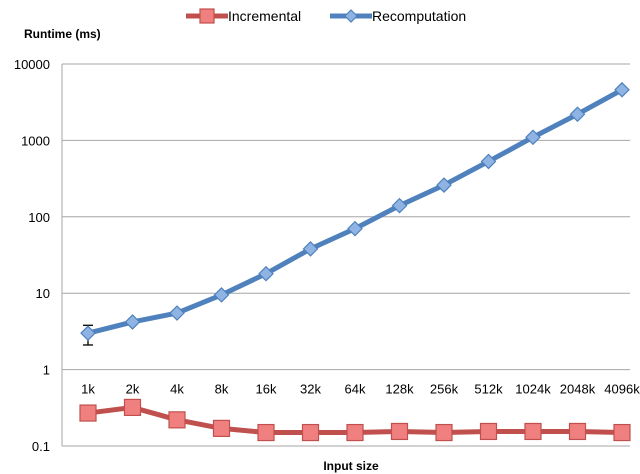 This screenshot has height=474, width=640. Describe the element at coordinates (264, 16) in the screenshot. I see `legend-label: Incremental` at that location.